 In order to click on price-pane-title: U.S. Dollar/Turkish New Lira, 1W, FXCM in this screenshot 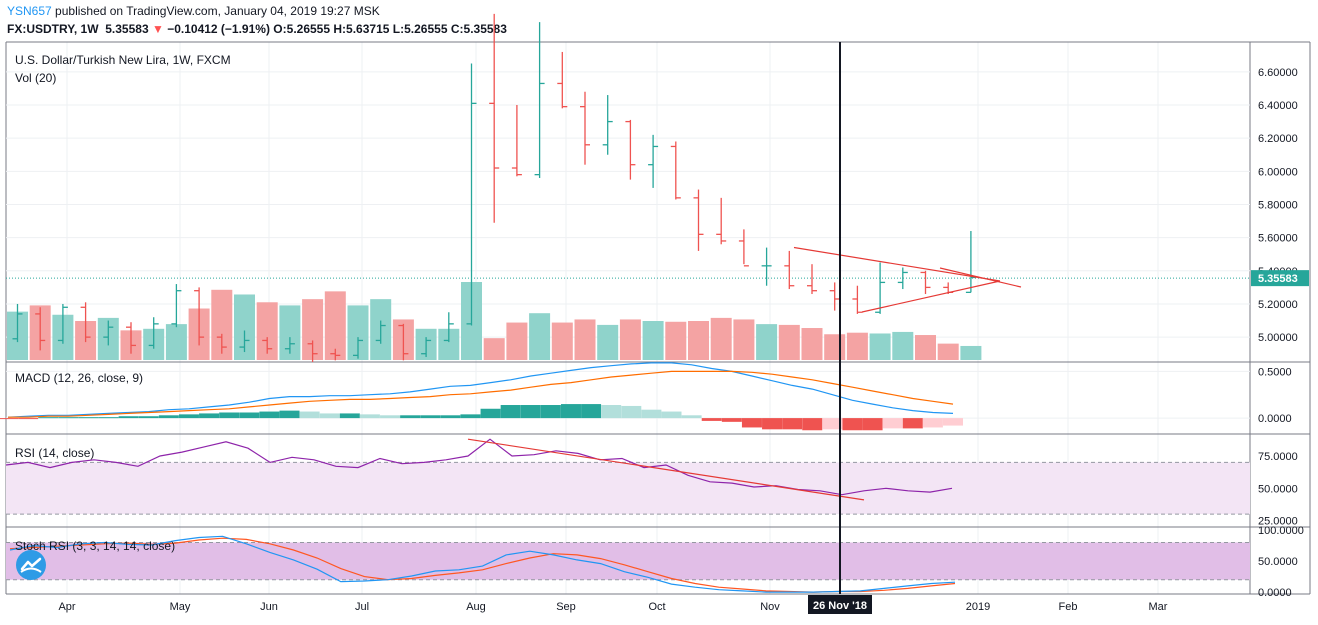, I will do `click(123, 60)`.